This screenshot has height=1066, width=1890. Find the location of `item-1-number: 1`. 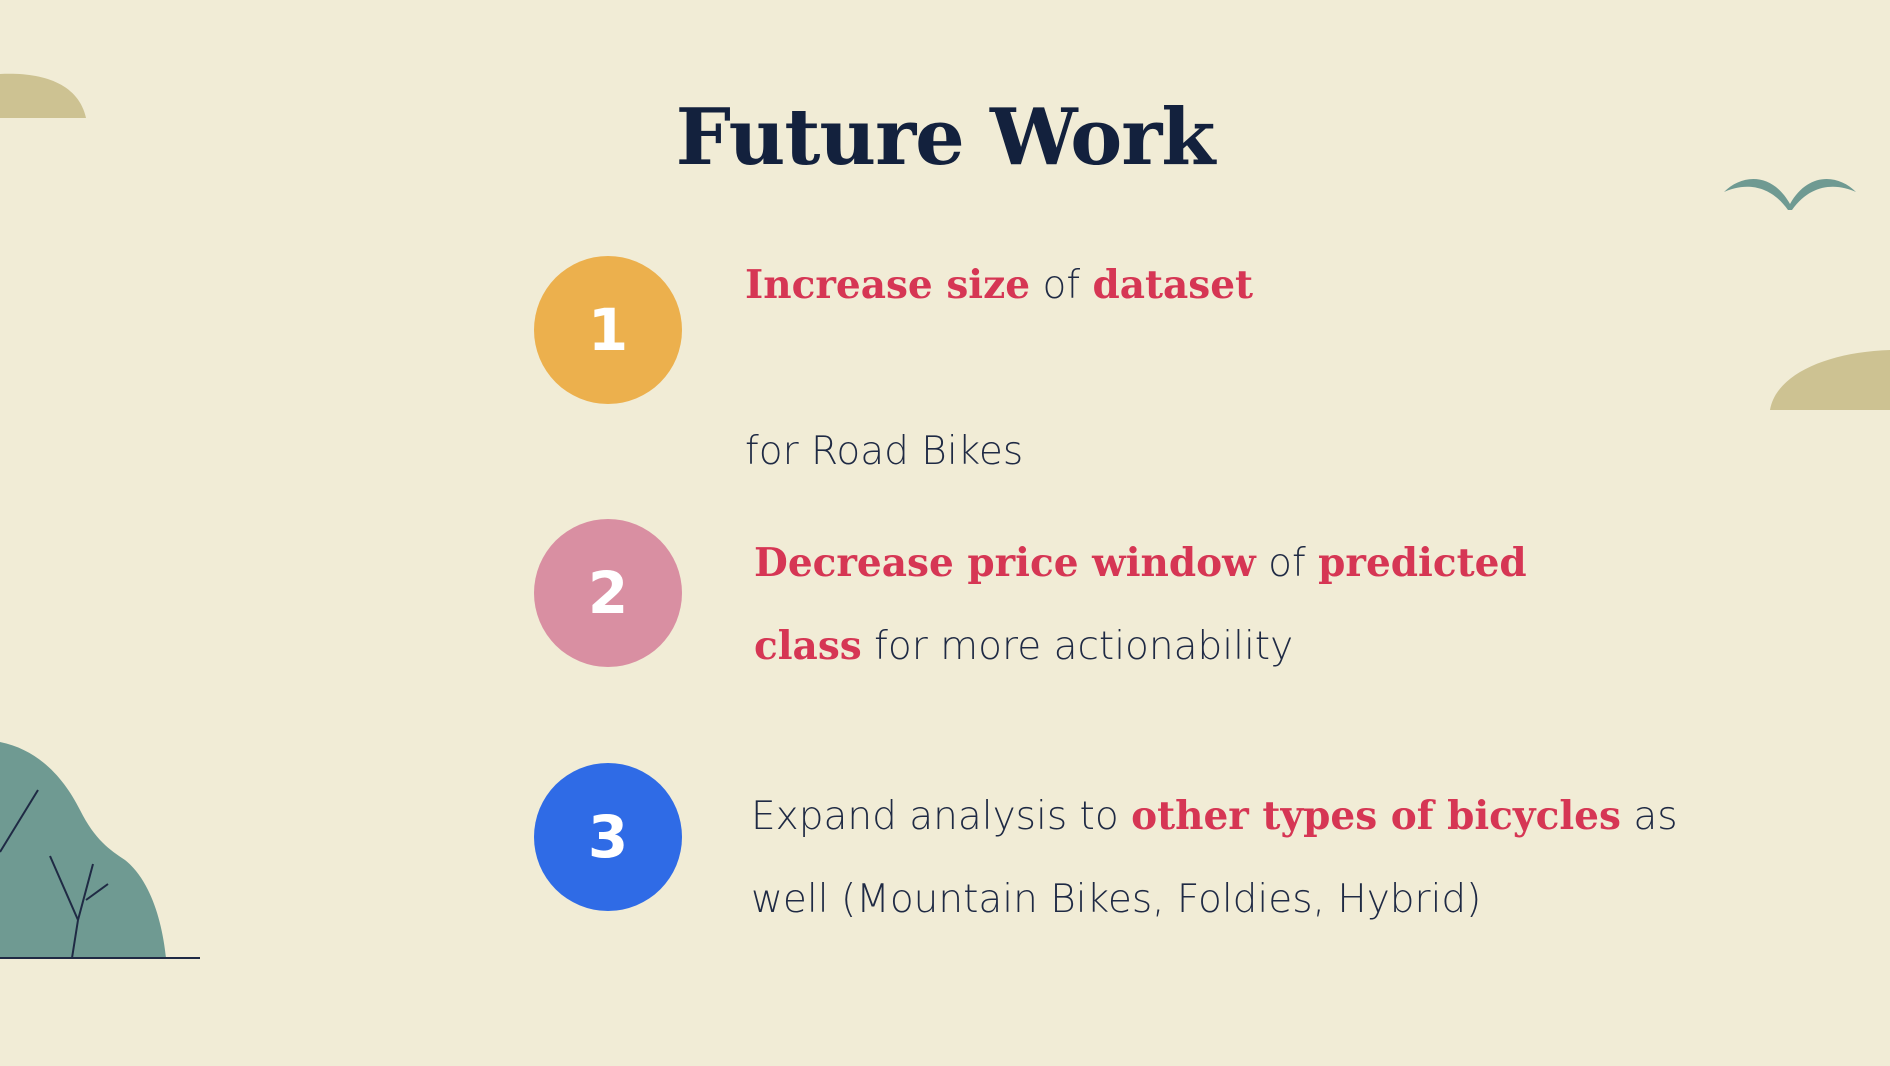

item-1-number: 1 is located at coordinates (608, 330).